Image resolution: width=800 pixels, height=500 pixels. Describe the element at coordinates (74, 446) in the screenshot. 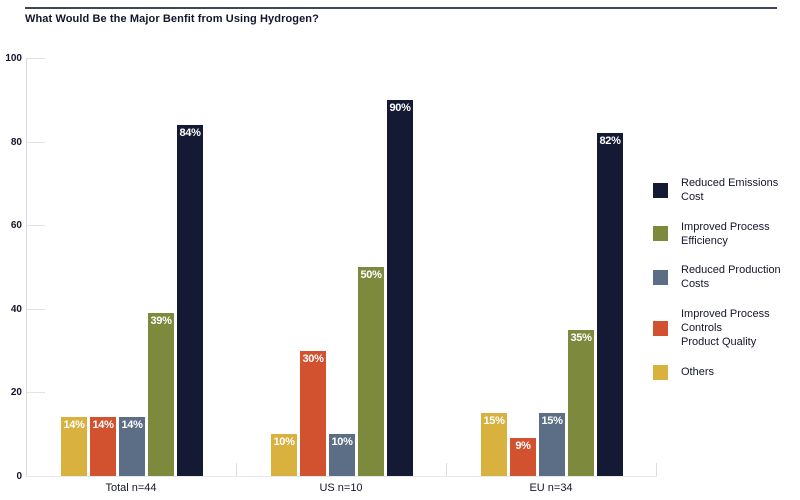

I see `bar-others-total-n-44: 14%` at that location.